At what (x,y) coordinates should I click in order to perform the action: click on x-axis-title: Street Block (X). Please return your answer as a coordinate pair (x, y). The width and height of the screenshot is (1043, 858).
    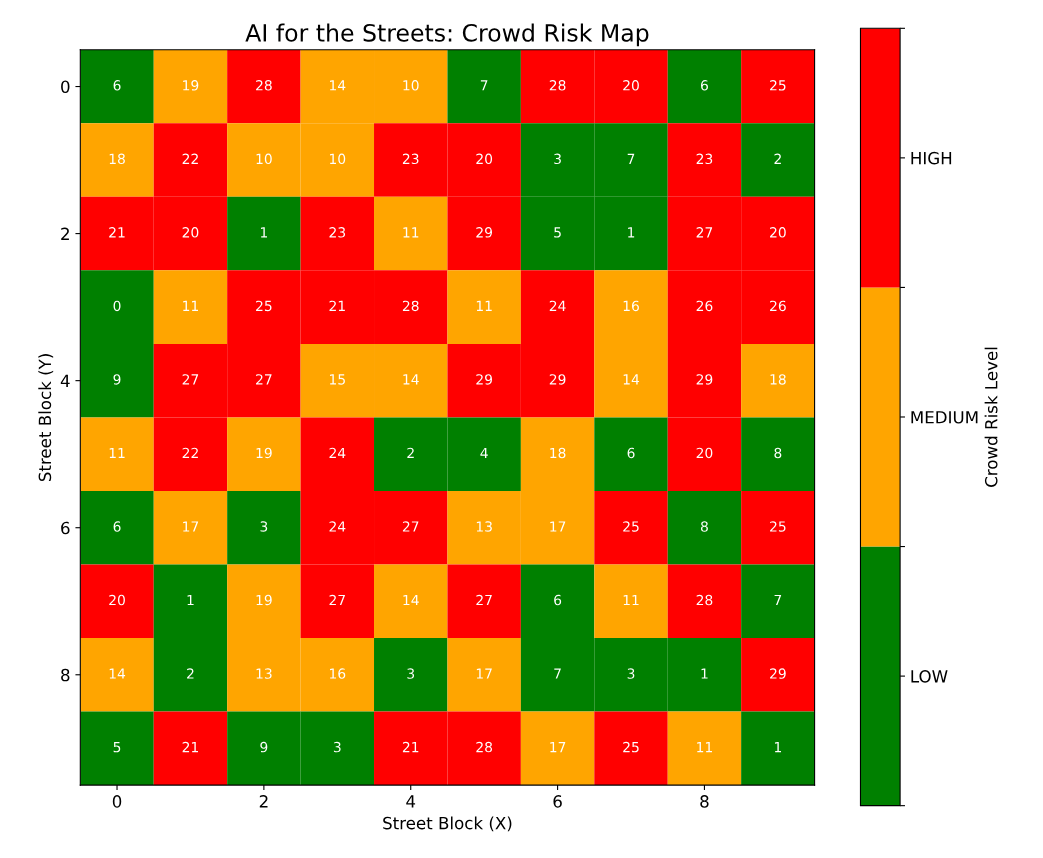
    Looking at the image, I should click on (447, 824).